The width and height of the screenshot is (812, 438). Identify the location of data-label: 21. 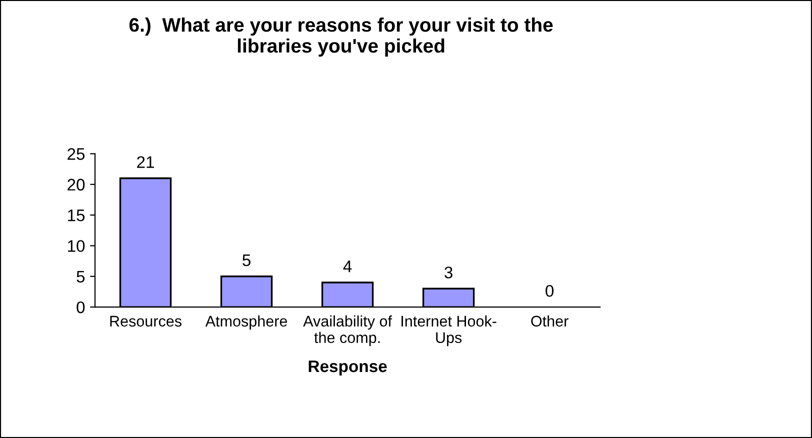
(145, 162).